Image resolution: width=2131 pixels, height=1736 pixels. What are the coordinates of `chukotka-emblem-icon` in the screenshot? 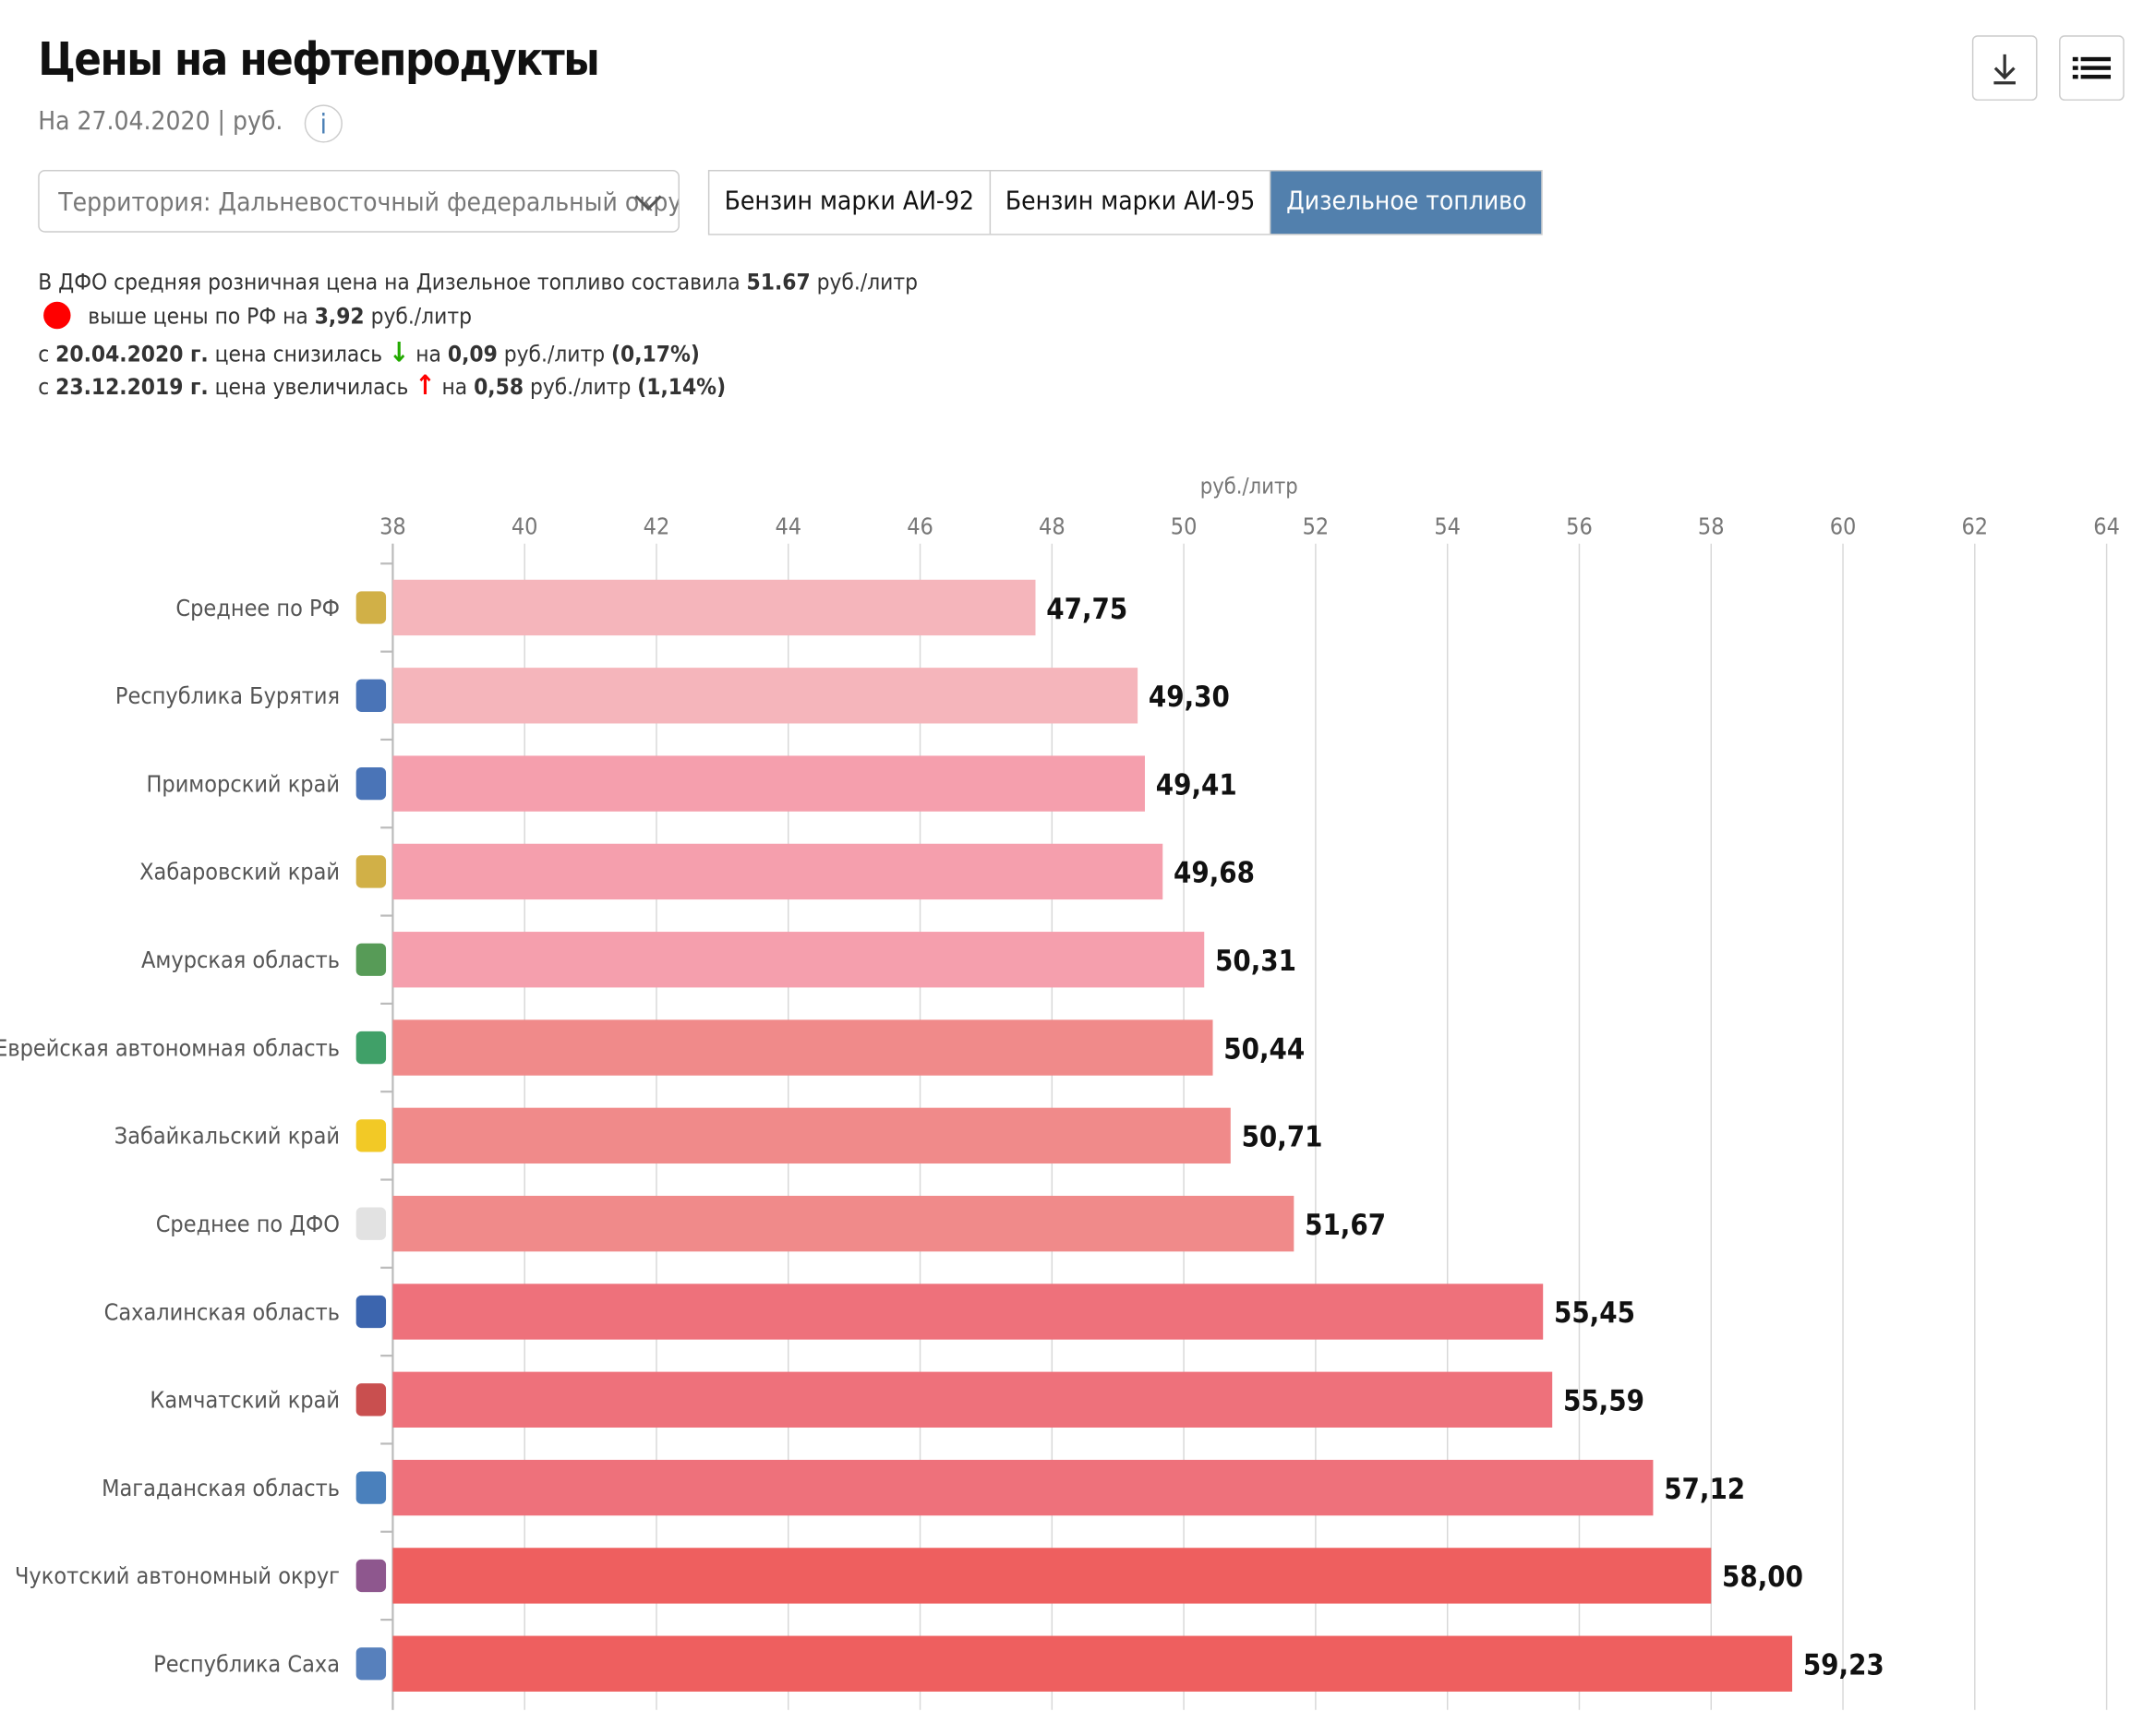 It's located at (371, 1576).